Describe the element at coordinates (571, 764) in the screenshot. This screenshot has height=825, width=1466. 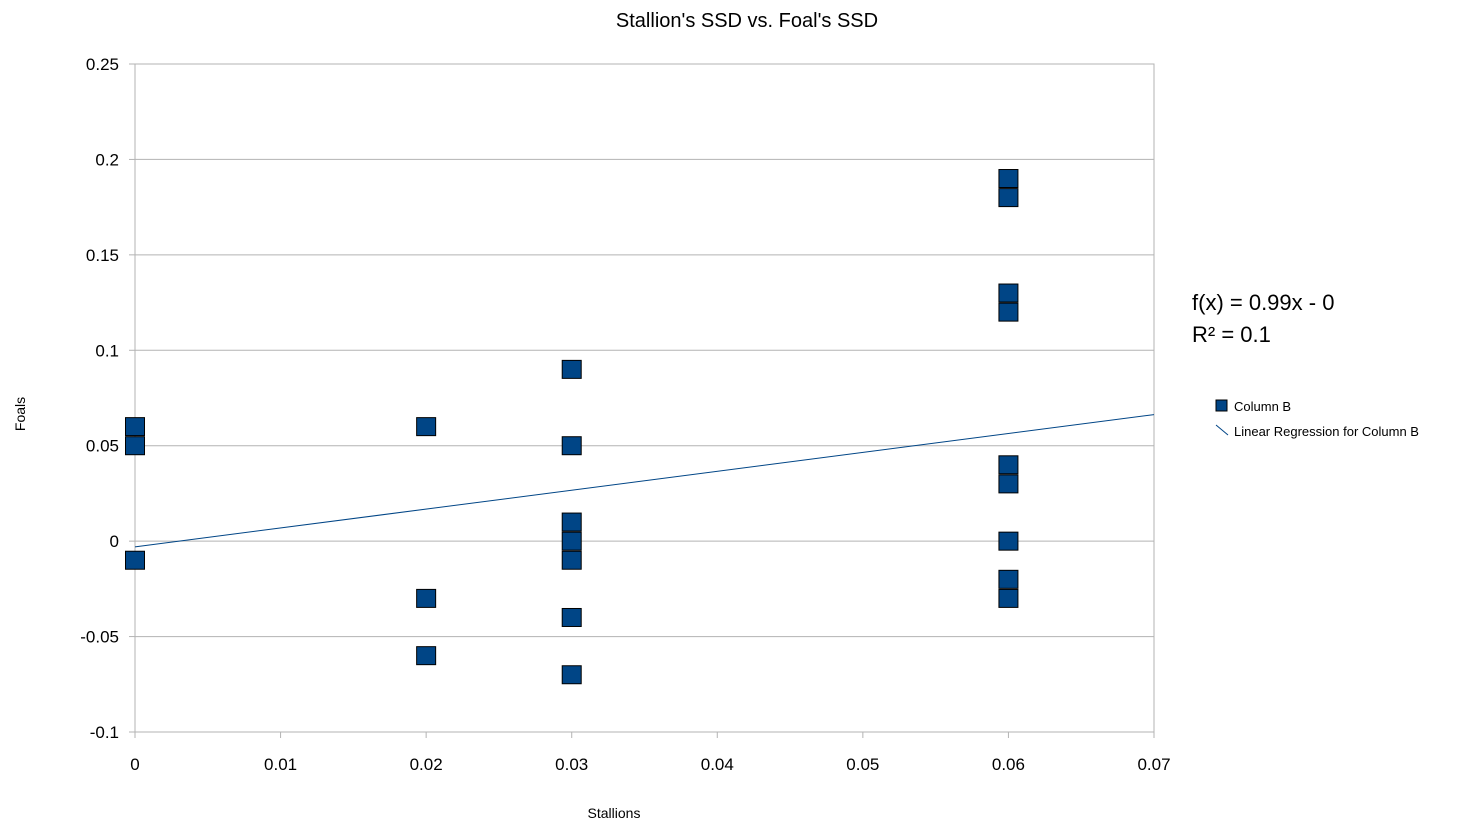
I see `x-tick-label: 0.03` at that location.